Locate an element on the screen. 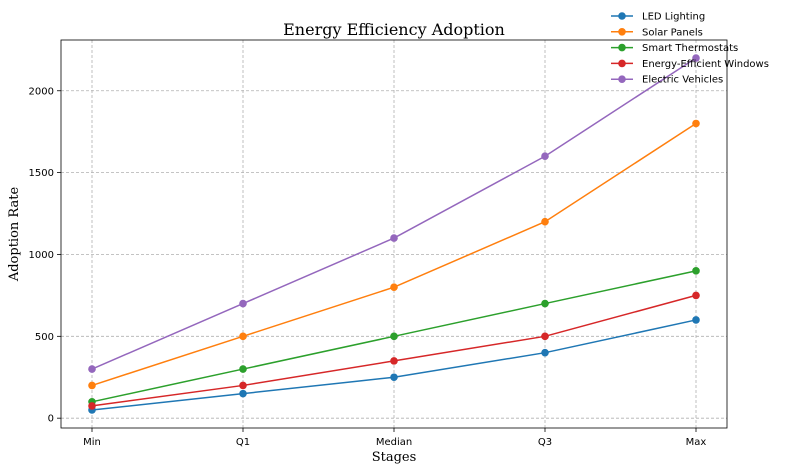 Image resolution: width=795 pixels, height=476 pixels. y-tick-label: 0 is located at coordinates (51, 419).